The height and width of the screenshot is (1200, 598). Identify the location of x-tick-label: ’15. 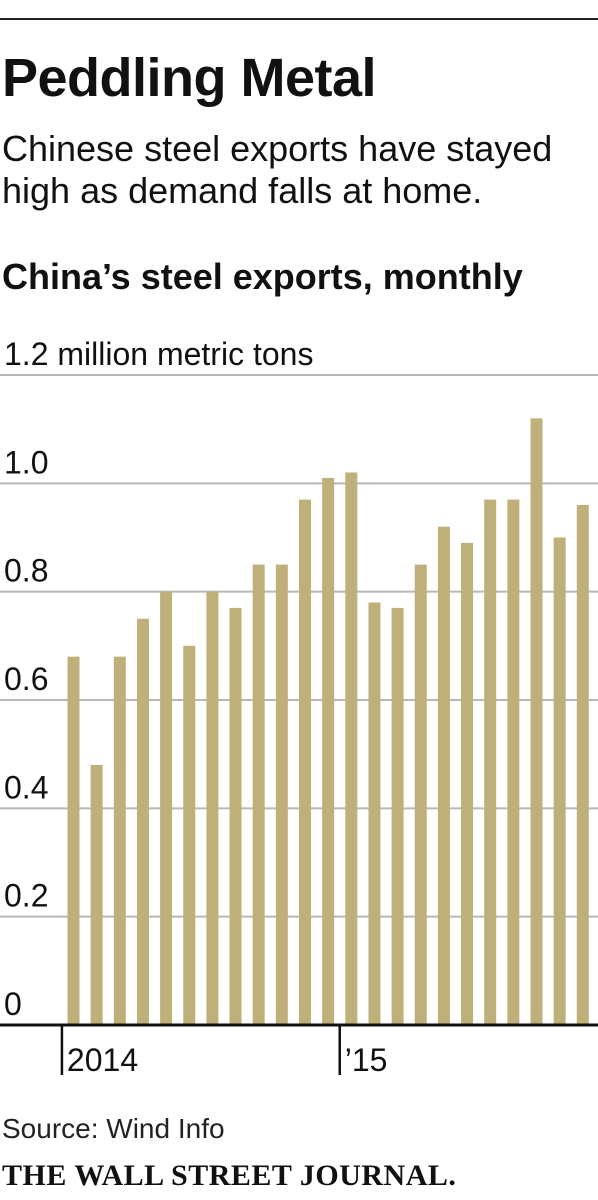
(366, 1060).